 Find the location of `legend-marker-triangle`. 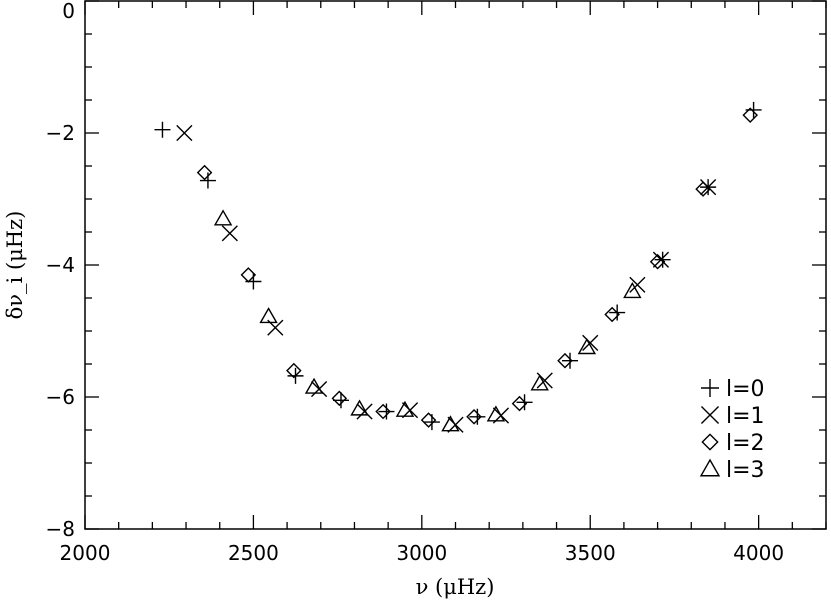

legend-marker-triangle is located at coordinates (710, 467).